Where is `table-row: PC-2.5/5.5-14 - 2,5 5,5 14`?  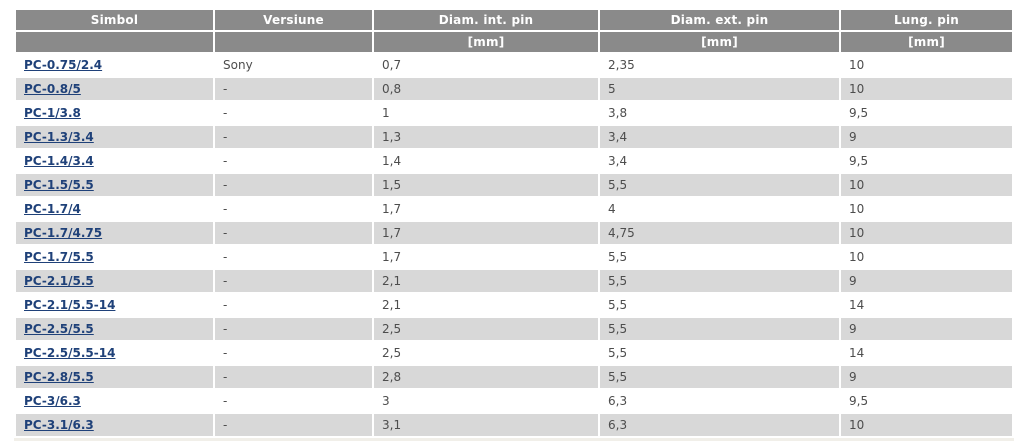 table-row: PC-2.5/5.5-14 - 2,5 5,5 14 is located at coordinates (514, 353).